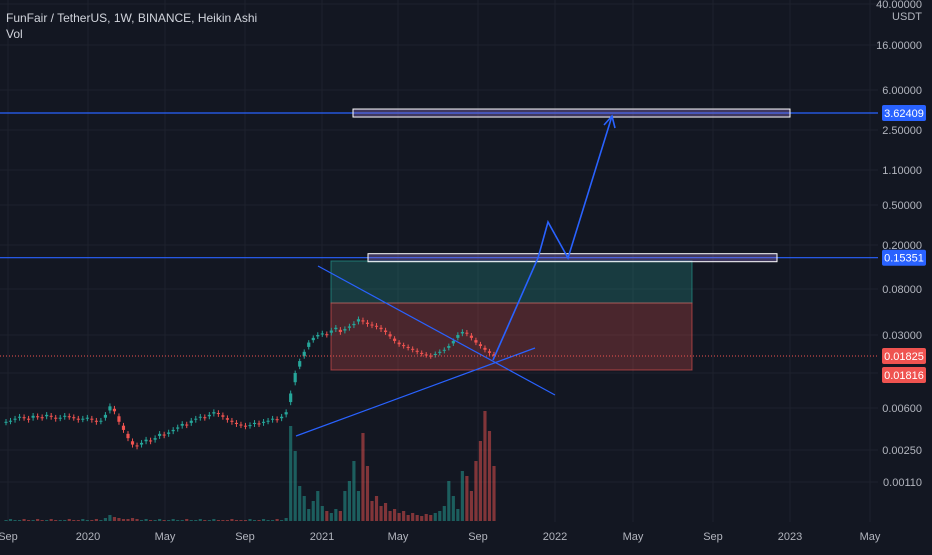 Image resolution: width=932 pixels, height=555 pixels. Describe the element at coordinates (902, 483) in the screenshot. I see `price-tick-label: 0.00110` at that location.